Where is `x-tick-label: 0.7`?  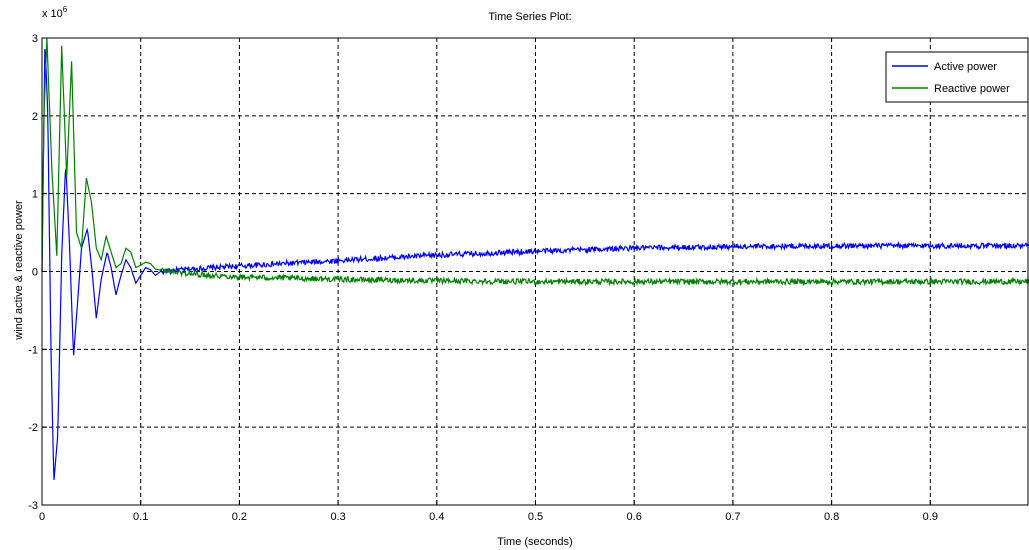
x-tick-label: 0.7 is located at coordinates (732, 517).